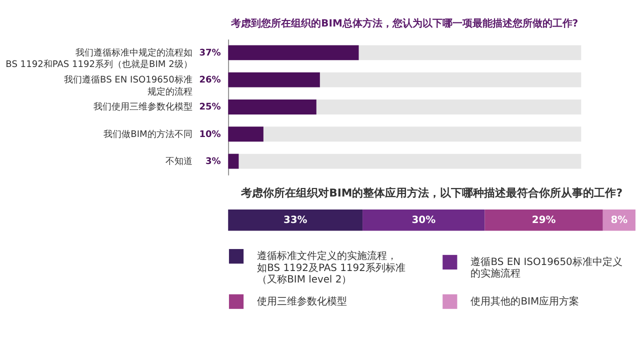 The image size is (640, 362). I want to click on data-label: 33%, so click(295, 220).